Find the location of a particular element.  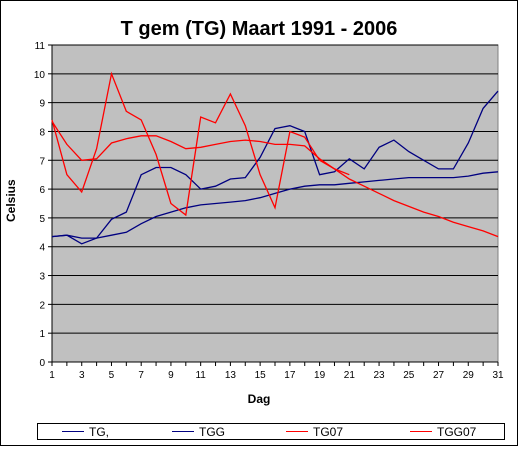

x-tick-label: 15 is located at coordinates (261, 375).